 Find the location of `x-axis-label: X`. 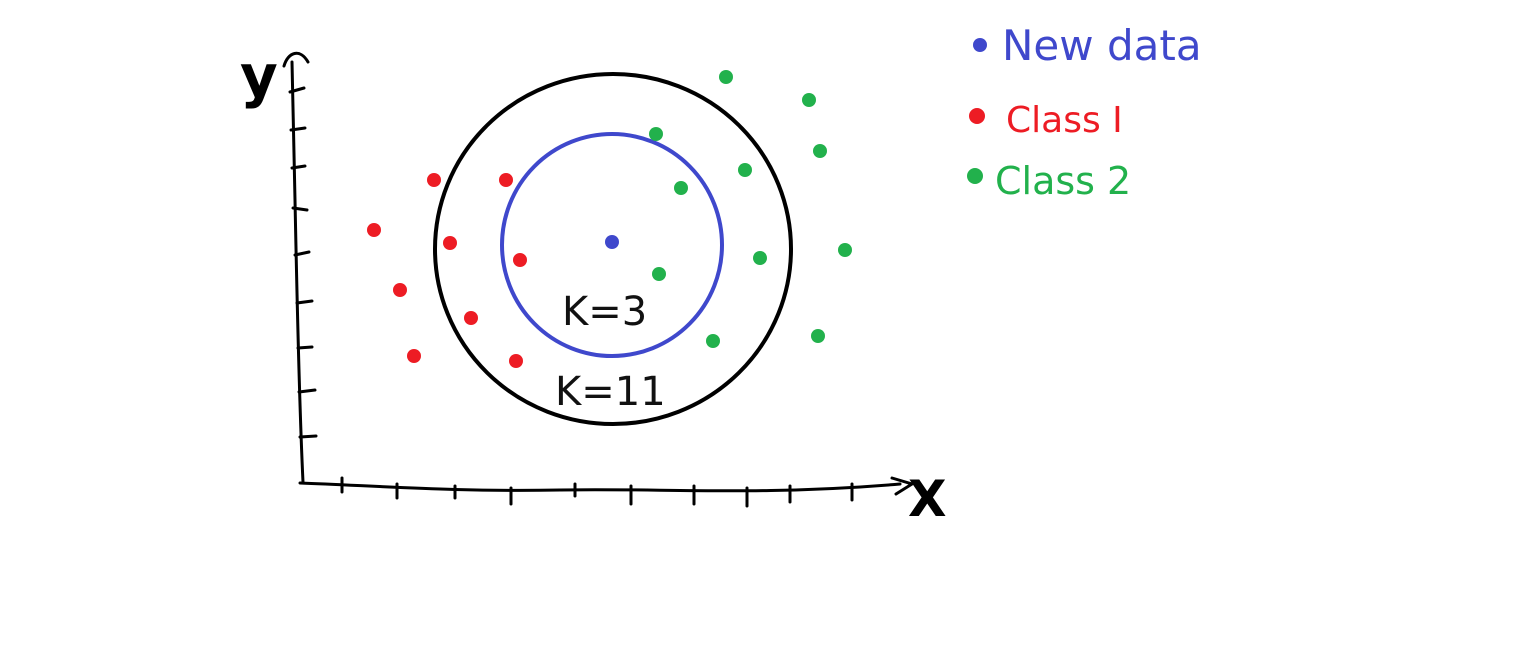

x-axis-label: X is located at coordinates (927, 499).